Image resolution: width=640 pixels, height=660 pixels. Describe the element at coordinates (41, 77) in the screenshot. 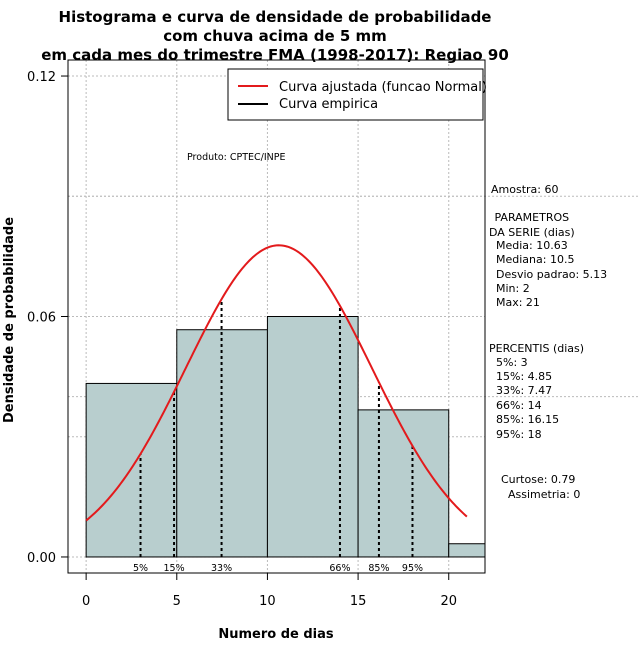

I see `y-tick-label: 0.12` at that location.